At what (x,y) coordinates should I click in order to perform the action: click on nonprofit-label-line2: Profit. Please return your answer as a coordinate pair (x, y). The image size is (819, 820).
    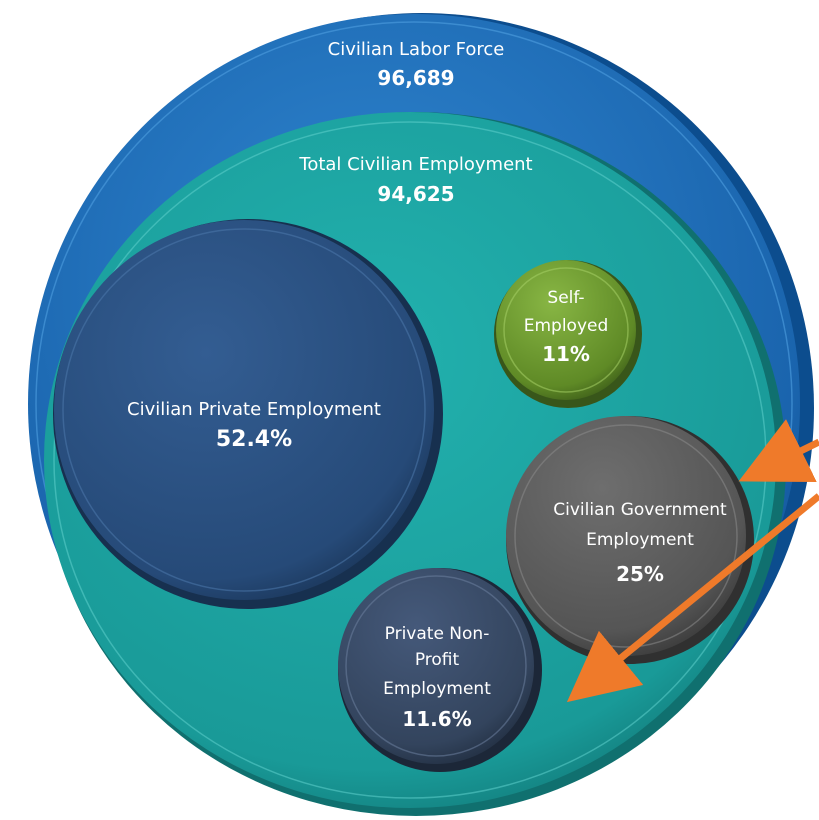
    Looking at the image, I should click on (437, 660).